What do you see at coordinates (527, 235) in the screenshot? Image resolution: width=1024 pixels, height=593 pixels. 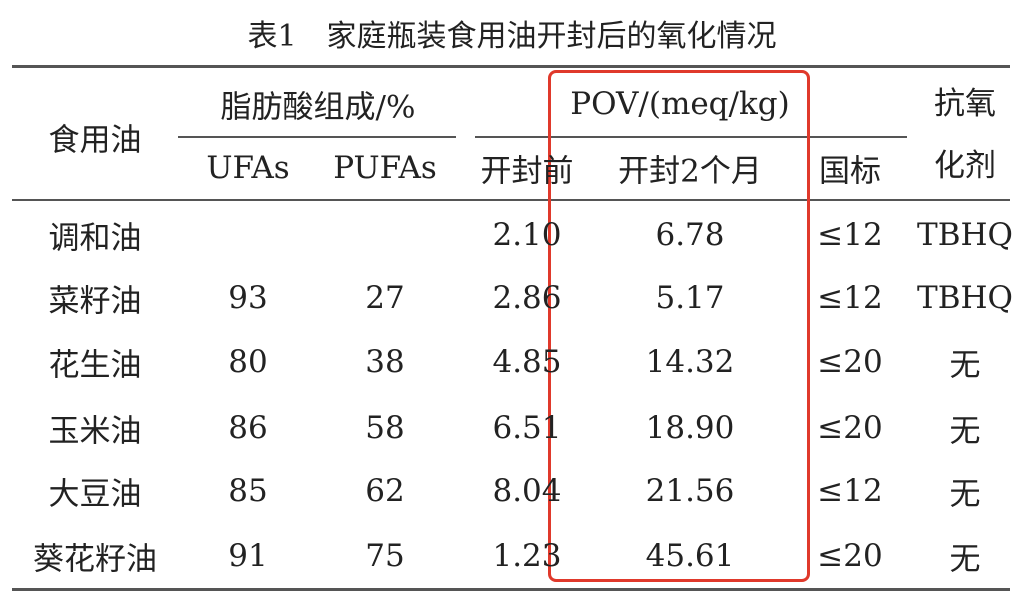 I see `cell: 2.10` at bounding box center [527, 235].